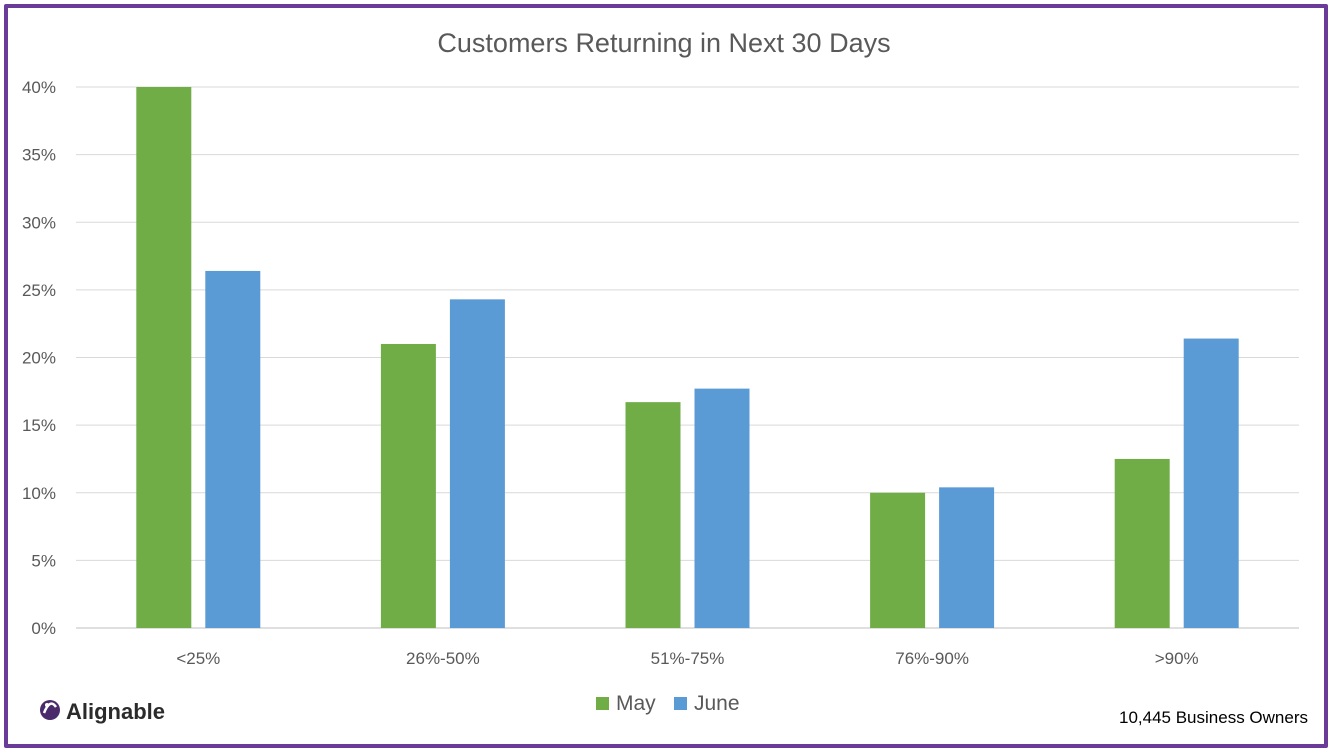 This screenshot has width=1332, height=752. I want to click on x-tick-label: 76%-90%, so click(932, 658).